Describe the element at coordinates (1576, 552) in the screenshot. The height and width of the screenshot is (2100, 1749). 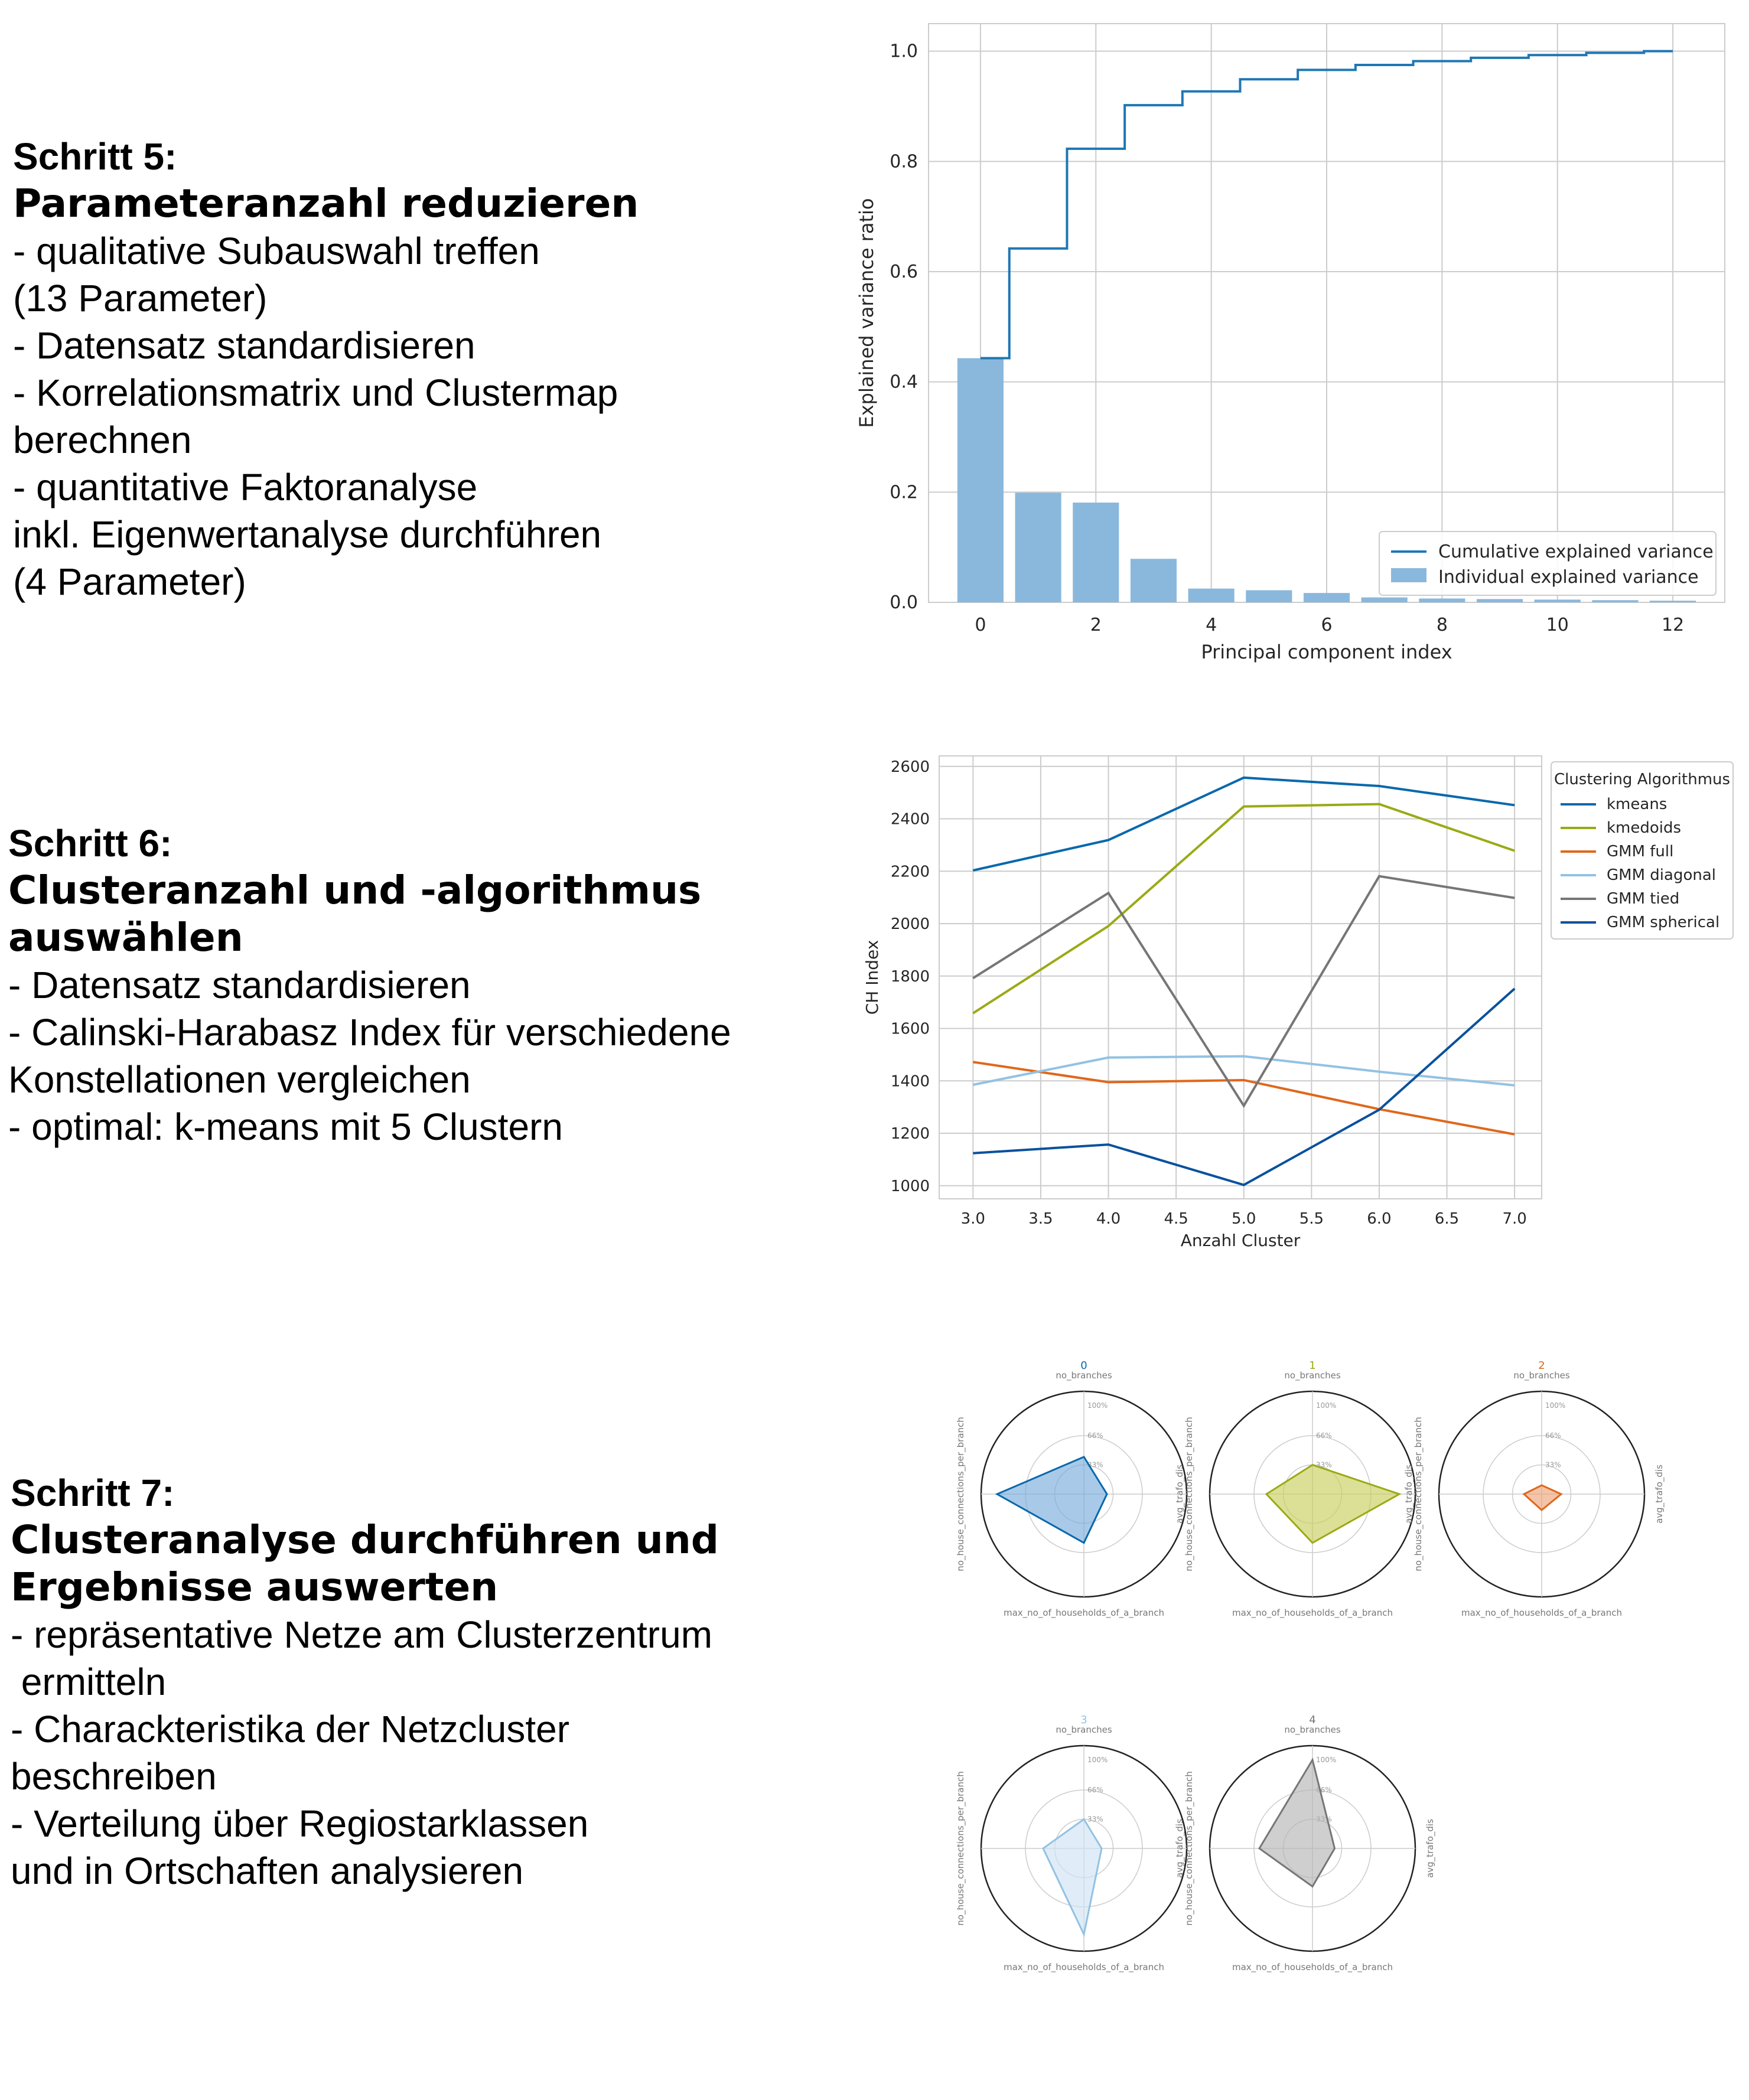
I see `legend-label: Cumulative explained variance` at that location.